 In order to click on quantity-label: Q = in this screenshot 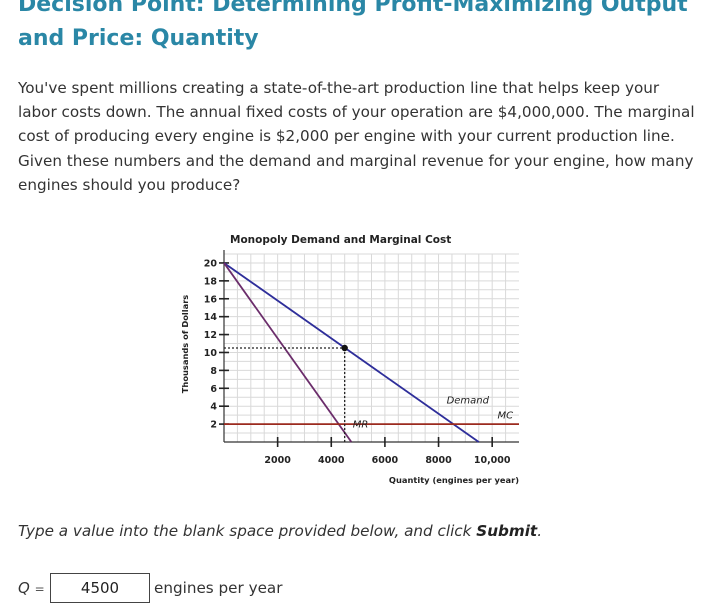, I will do `click(34, 588)`.